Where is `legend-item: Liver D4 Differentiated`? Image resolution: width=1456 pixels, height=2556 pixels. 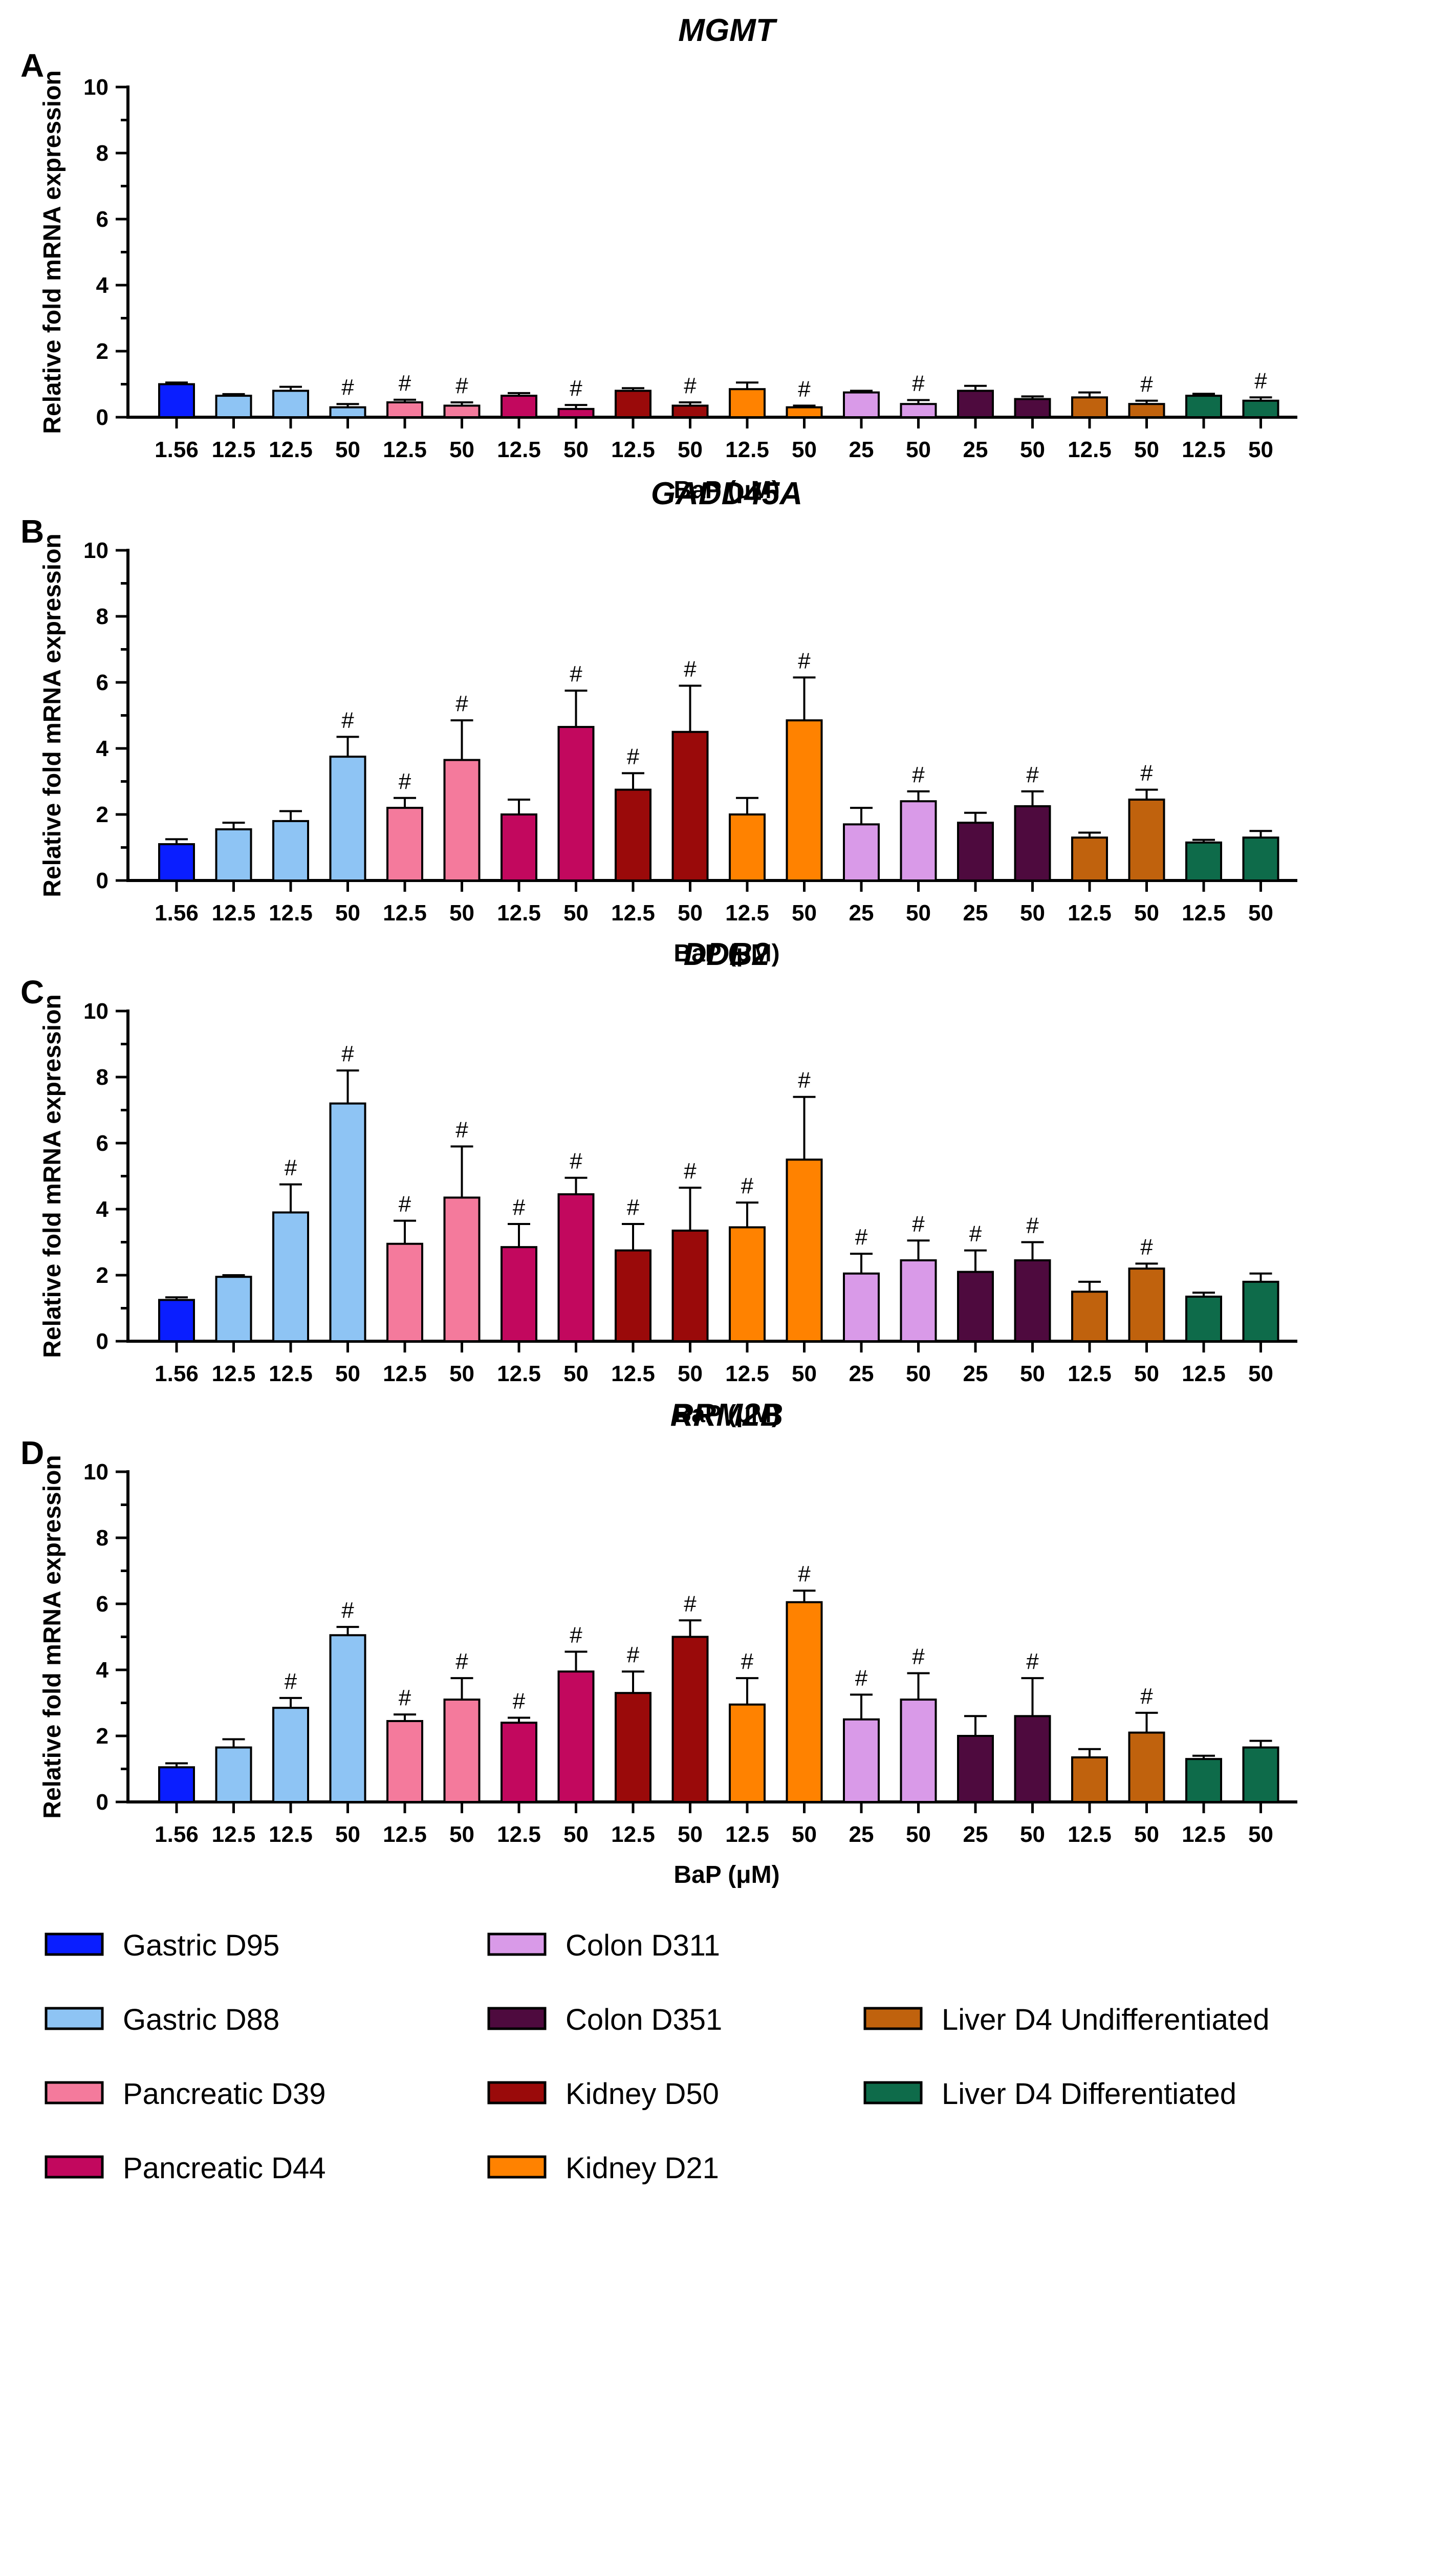 legend-item: Liver D4 Differentiated is located at coordinates (1050, 2094).